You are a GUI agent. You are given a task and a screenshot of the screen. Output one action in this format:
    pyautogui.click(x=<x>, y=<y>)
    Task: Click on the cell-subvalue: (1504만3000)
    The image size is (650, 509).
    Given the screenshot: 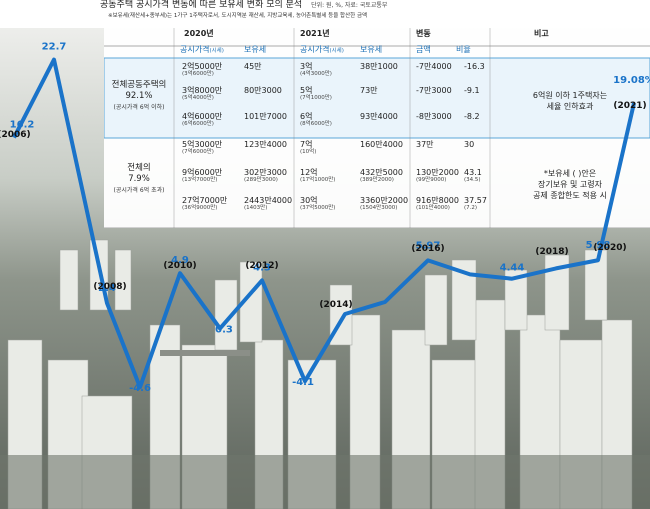 What is the action you would take?
    pyautogui.click(x=379, y=208)
    